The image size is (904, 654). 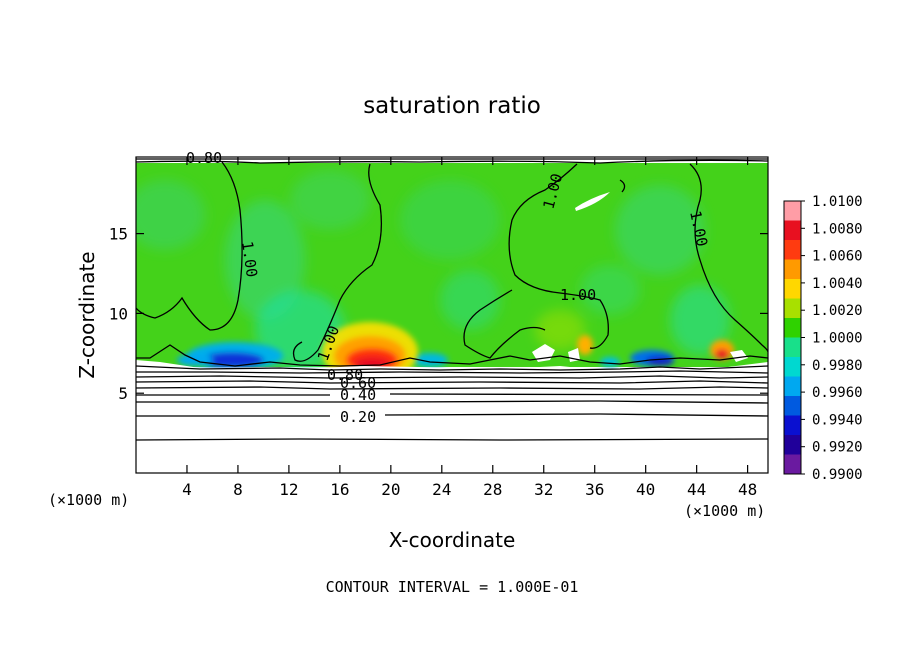 I want to click on colorbar-tick-label: 0.9960, so click(x=837, y=393).